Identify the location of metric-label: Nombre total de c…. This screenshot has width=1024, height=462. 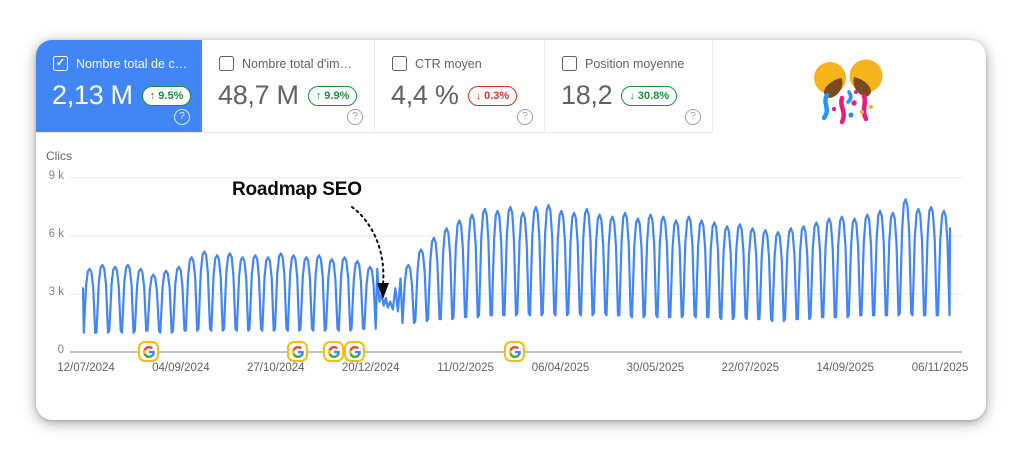
(132, 63).